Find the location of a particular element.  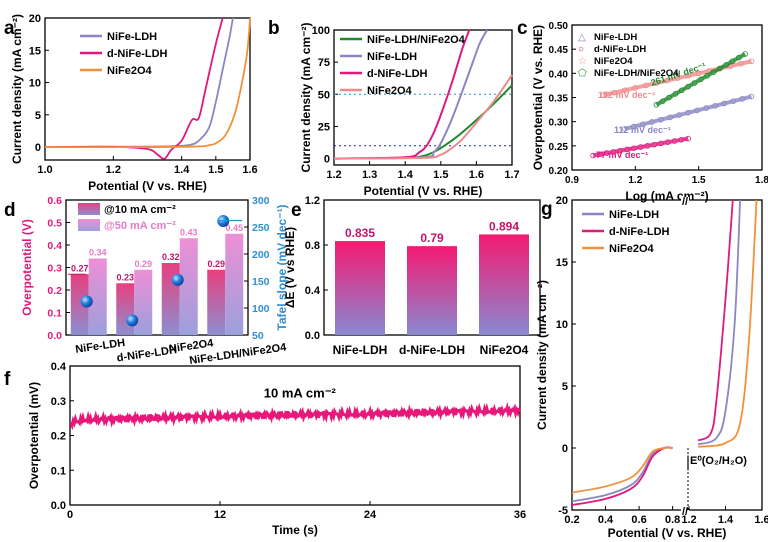

x-category-label: NiFe2O4 is located at coordinates (504, 350).